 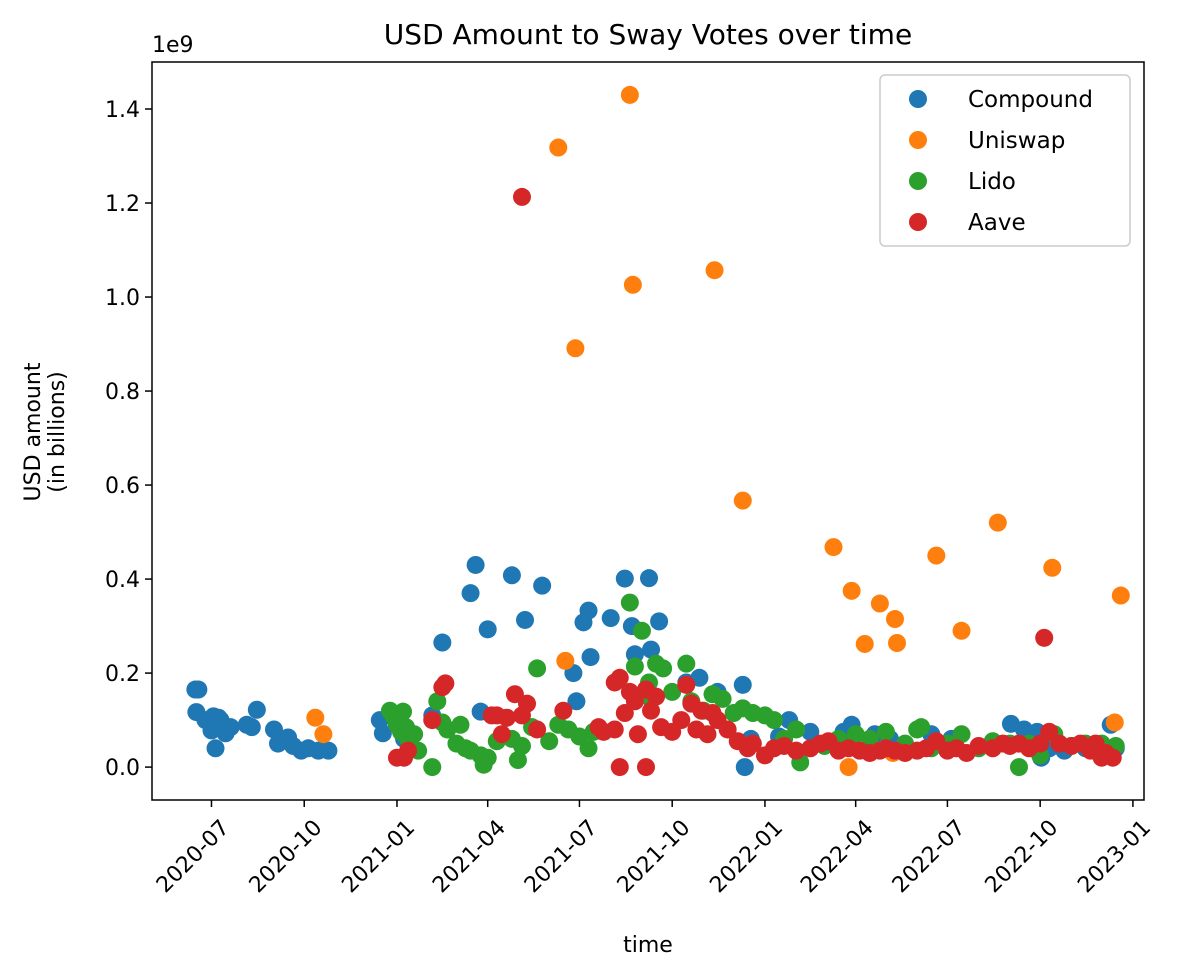 I want to click on legend-label-lido: Lido, so click(x=992, y=182).